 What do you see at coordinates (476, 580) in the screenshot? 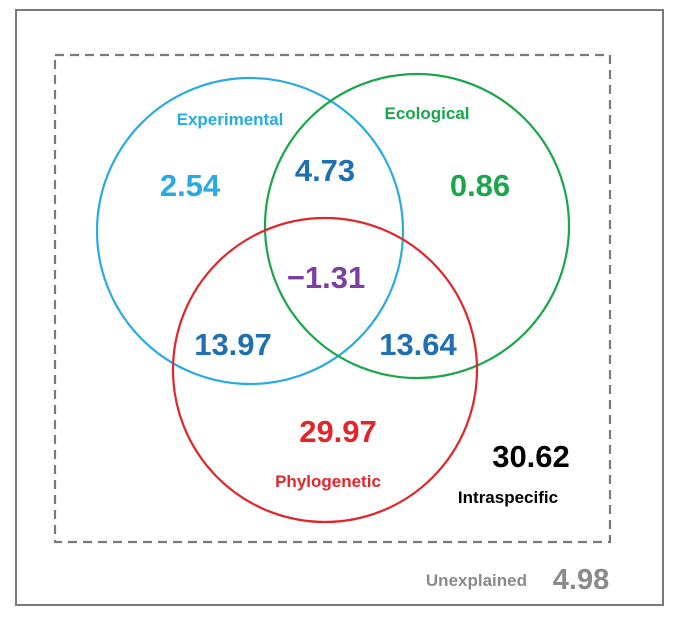
I see `unexplained-label: Unexplained` at bounding box center [476, 580].